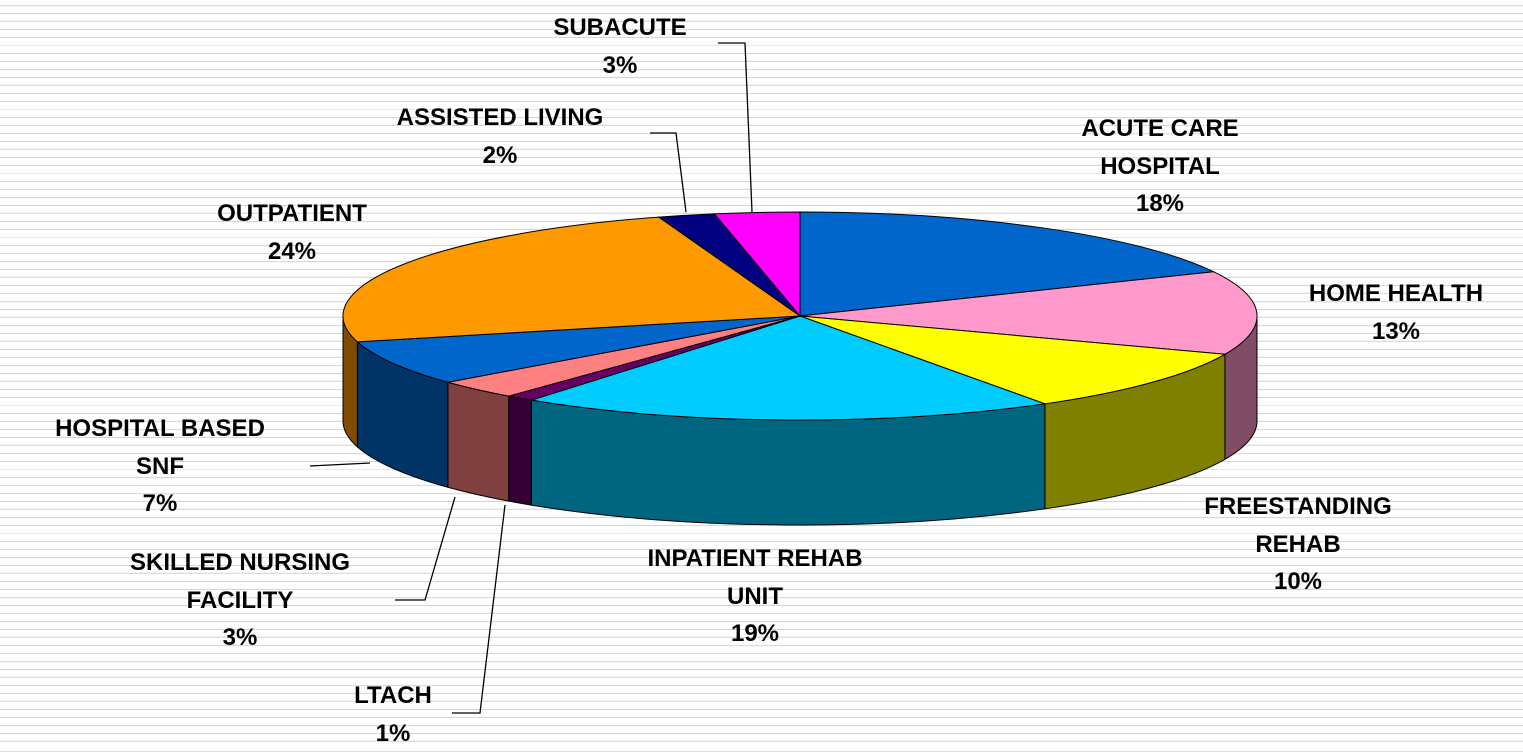  I want to click on category-name: LTACH, so click(393, 696).